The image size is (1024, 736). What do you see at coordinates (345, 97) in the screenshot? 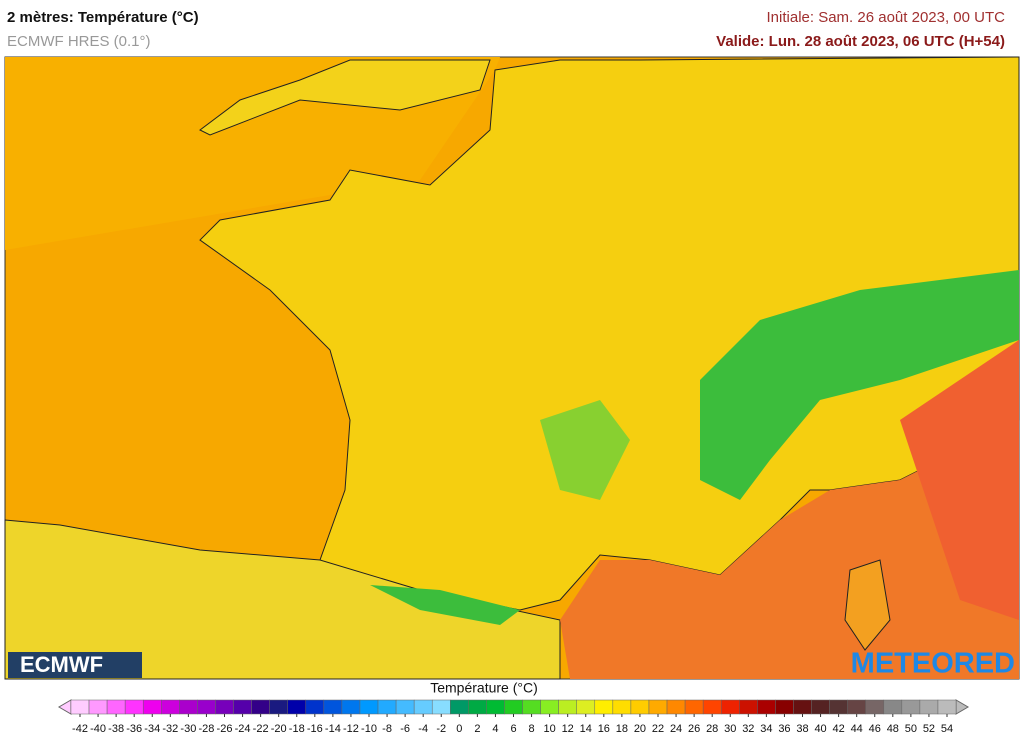
I see `land-britain` at bounding box center [345, 97].